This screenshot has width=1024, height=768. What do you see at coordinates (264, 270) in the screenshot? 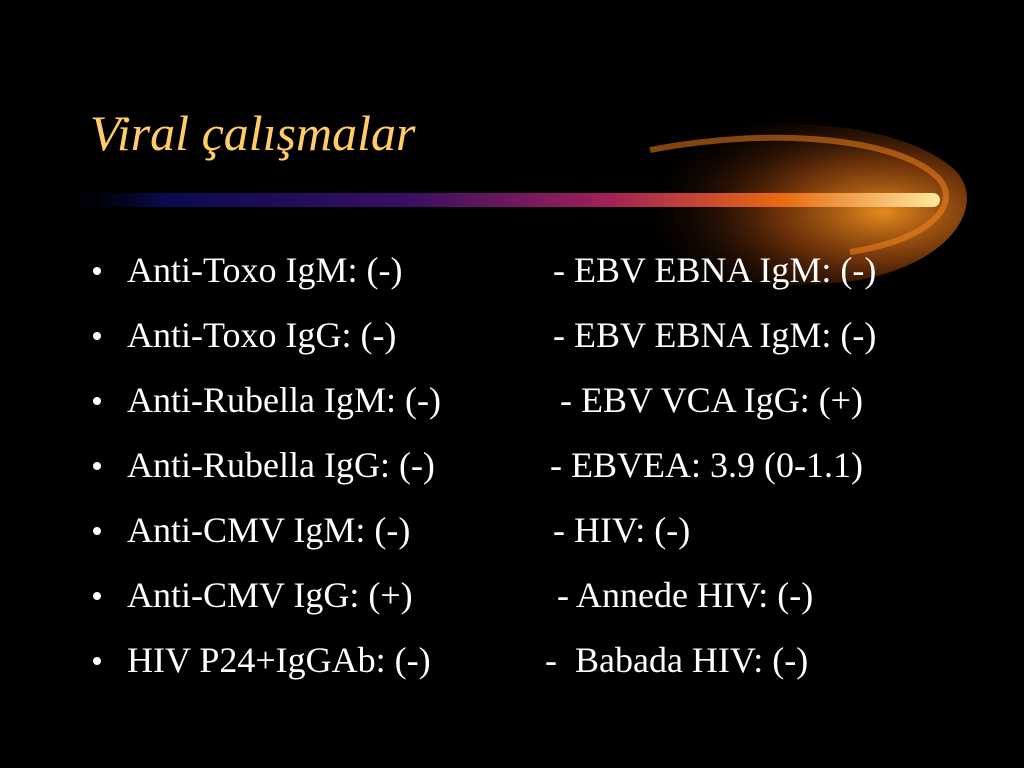
I see `item-left: Anti-Toxo IgM: (-)` at bounding box center [264, 270].